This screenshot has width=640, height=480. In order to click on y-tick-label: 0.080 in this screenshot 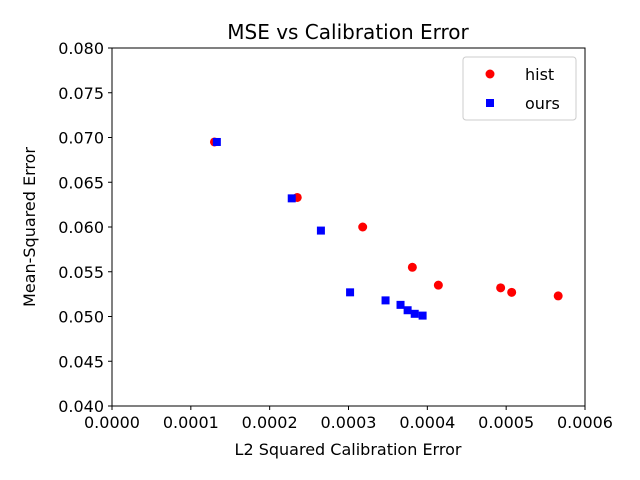, I will do `click(81, 48)`.